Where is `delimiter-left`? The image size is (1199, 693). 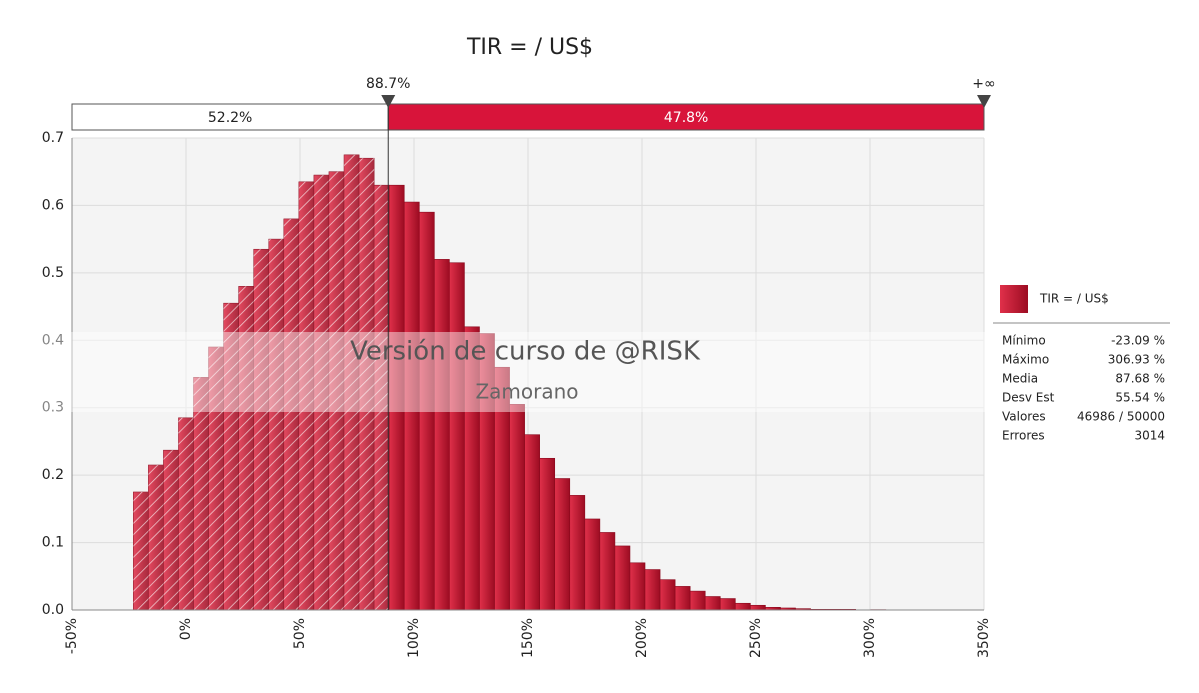 delimiter-left is located at coordinates (230, 117).